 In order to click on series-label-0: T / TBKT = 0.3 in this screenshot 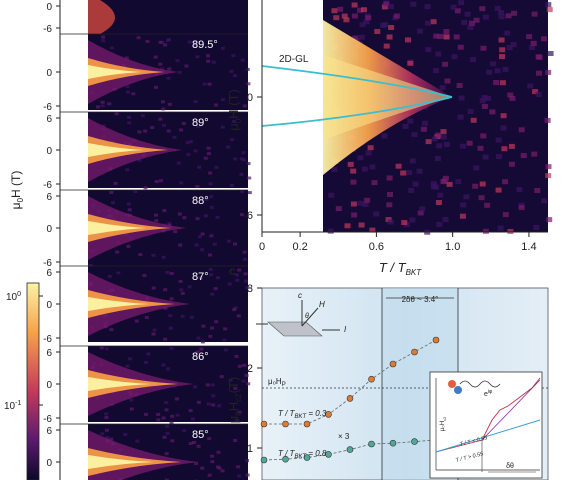, I will do `click(302, 414)`.